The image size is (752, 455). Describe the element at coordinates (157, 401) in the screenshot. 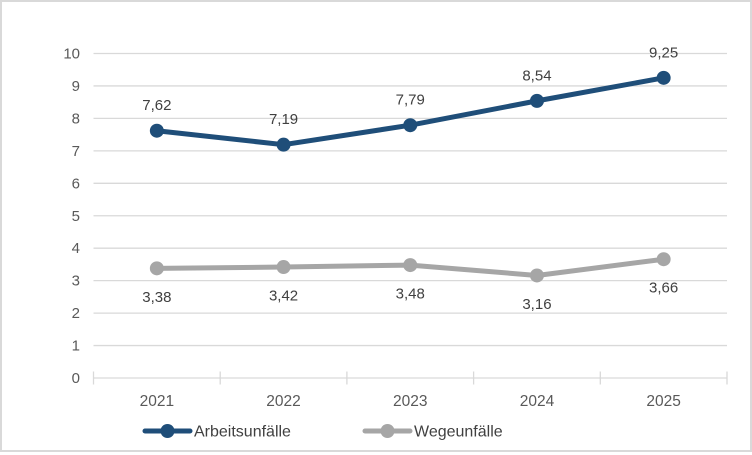

I see `x-axis-tick-label: 2021` at that location.